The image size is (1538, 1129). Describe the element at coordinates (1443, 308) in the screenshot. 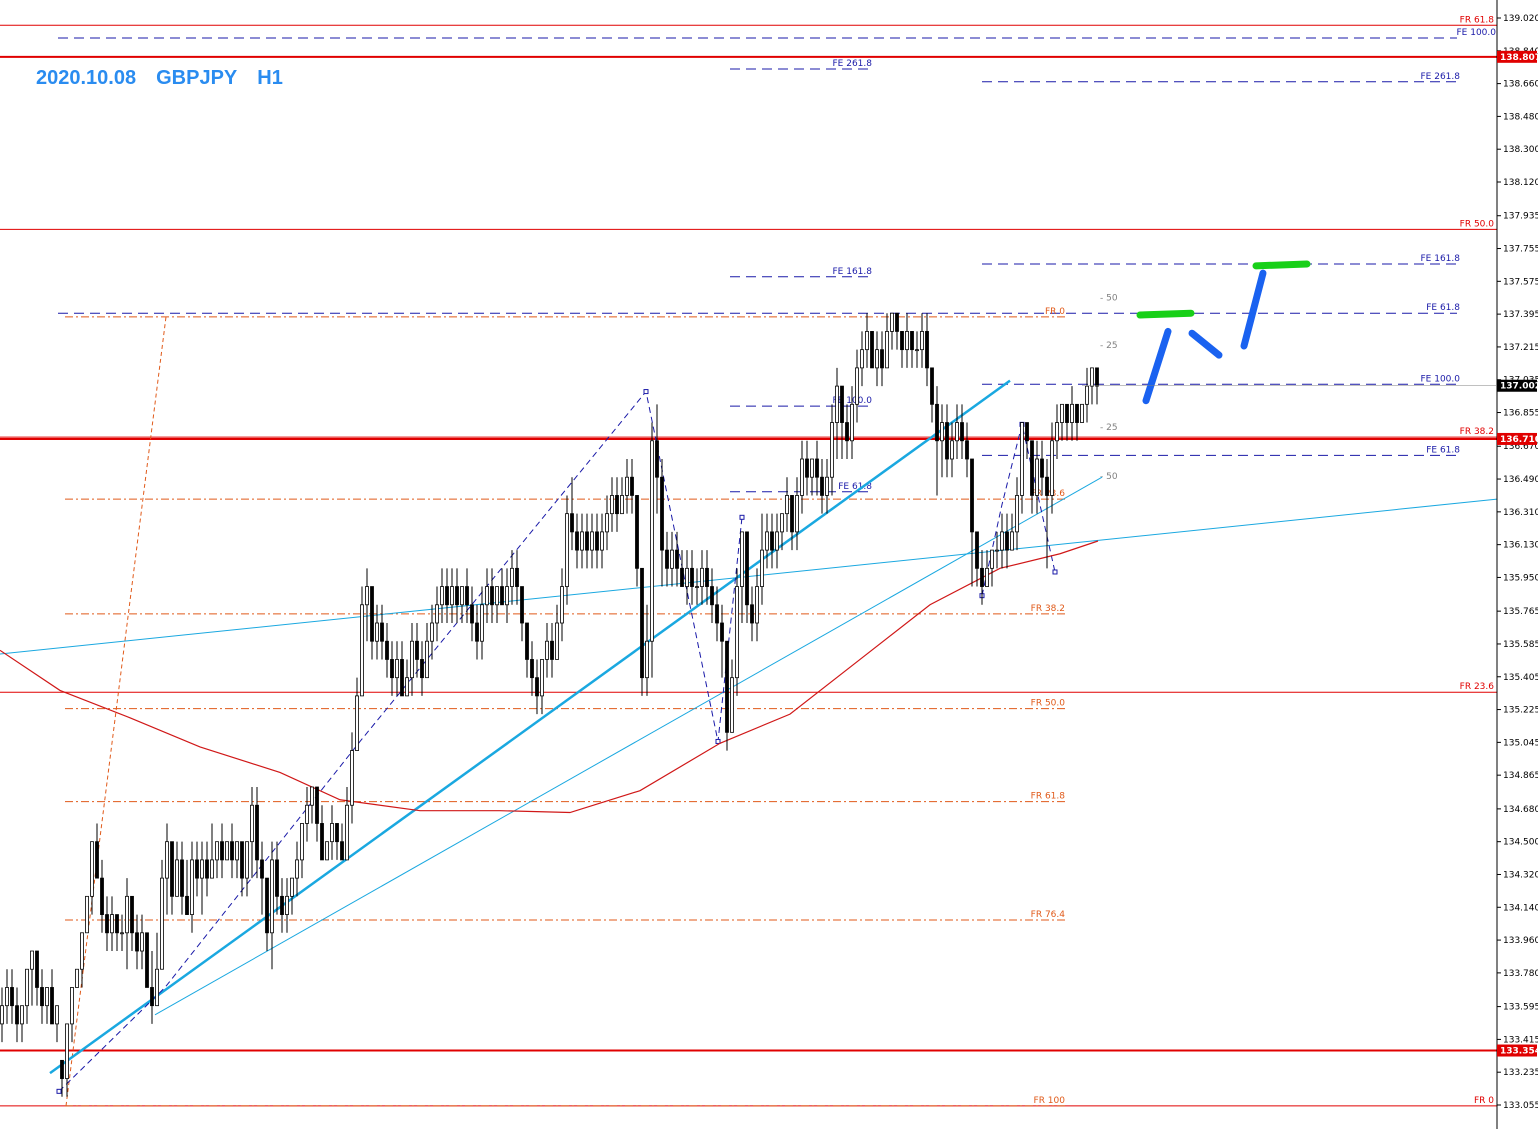

I see `fibo-expansion-label: FE 61.8` at that location.